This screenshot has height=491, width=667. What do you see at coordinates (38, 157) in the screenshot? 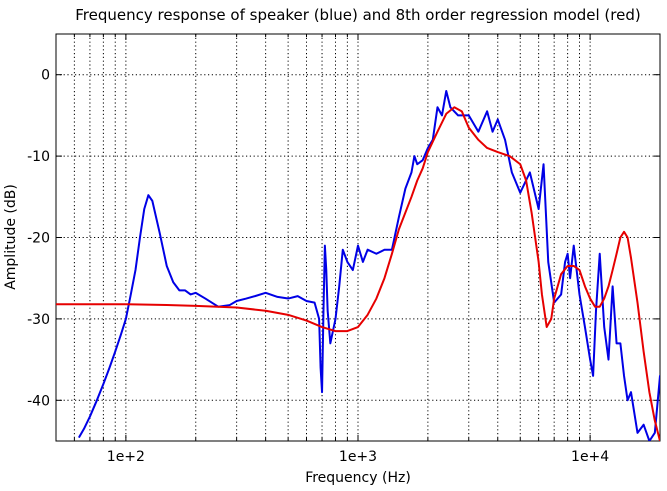
I see `y-tick-label-1: -10` at bounding box center [38, 157].